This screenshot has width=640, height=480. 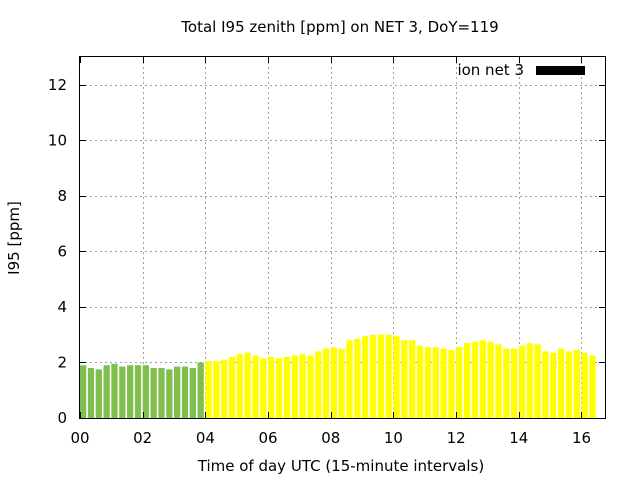 What do you see at coordinates (14, 238) in the screenshot?
I see `y-axis-label: I95 [ppm]` at bounding box center [14, 238].